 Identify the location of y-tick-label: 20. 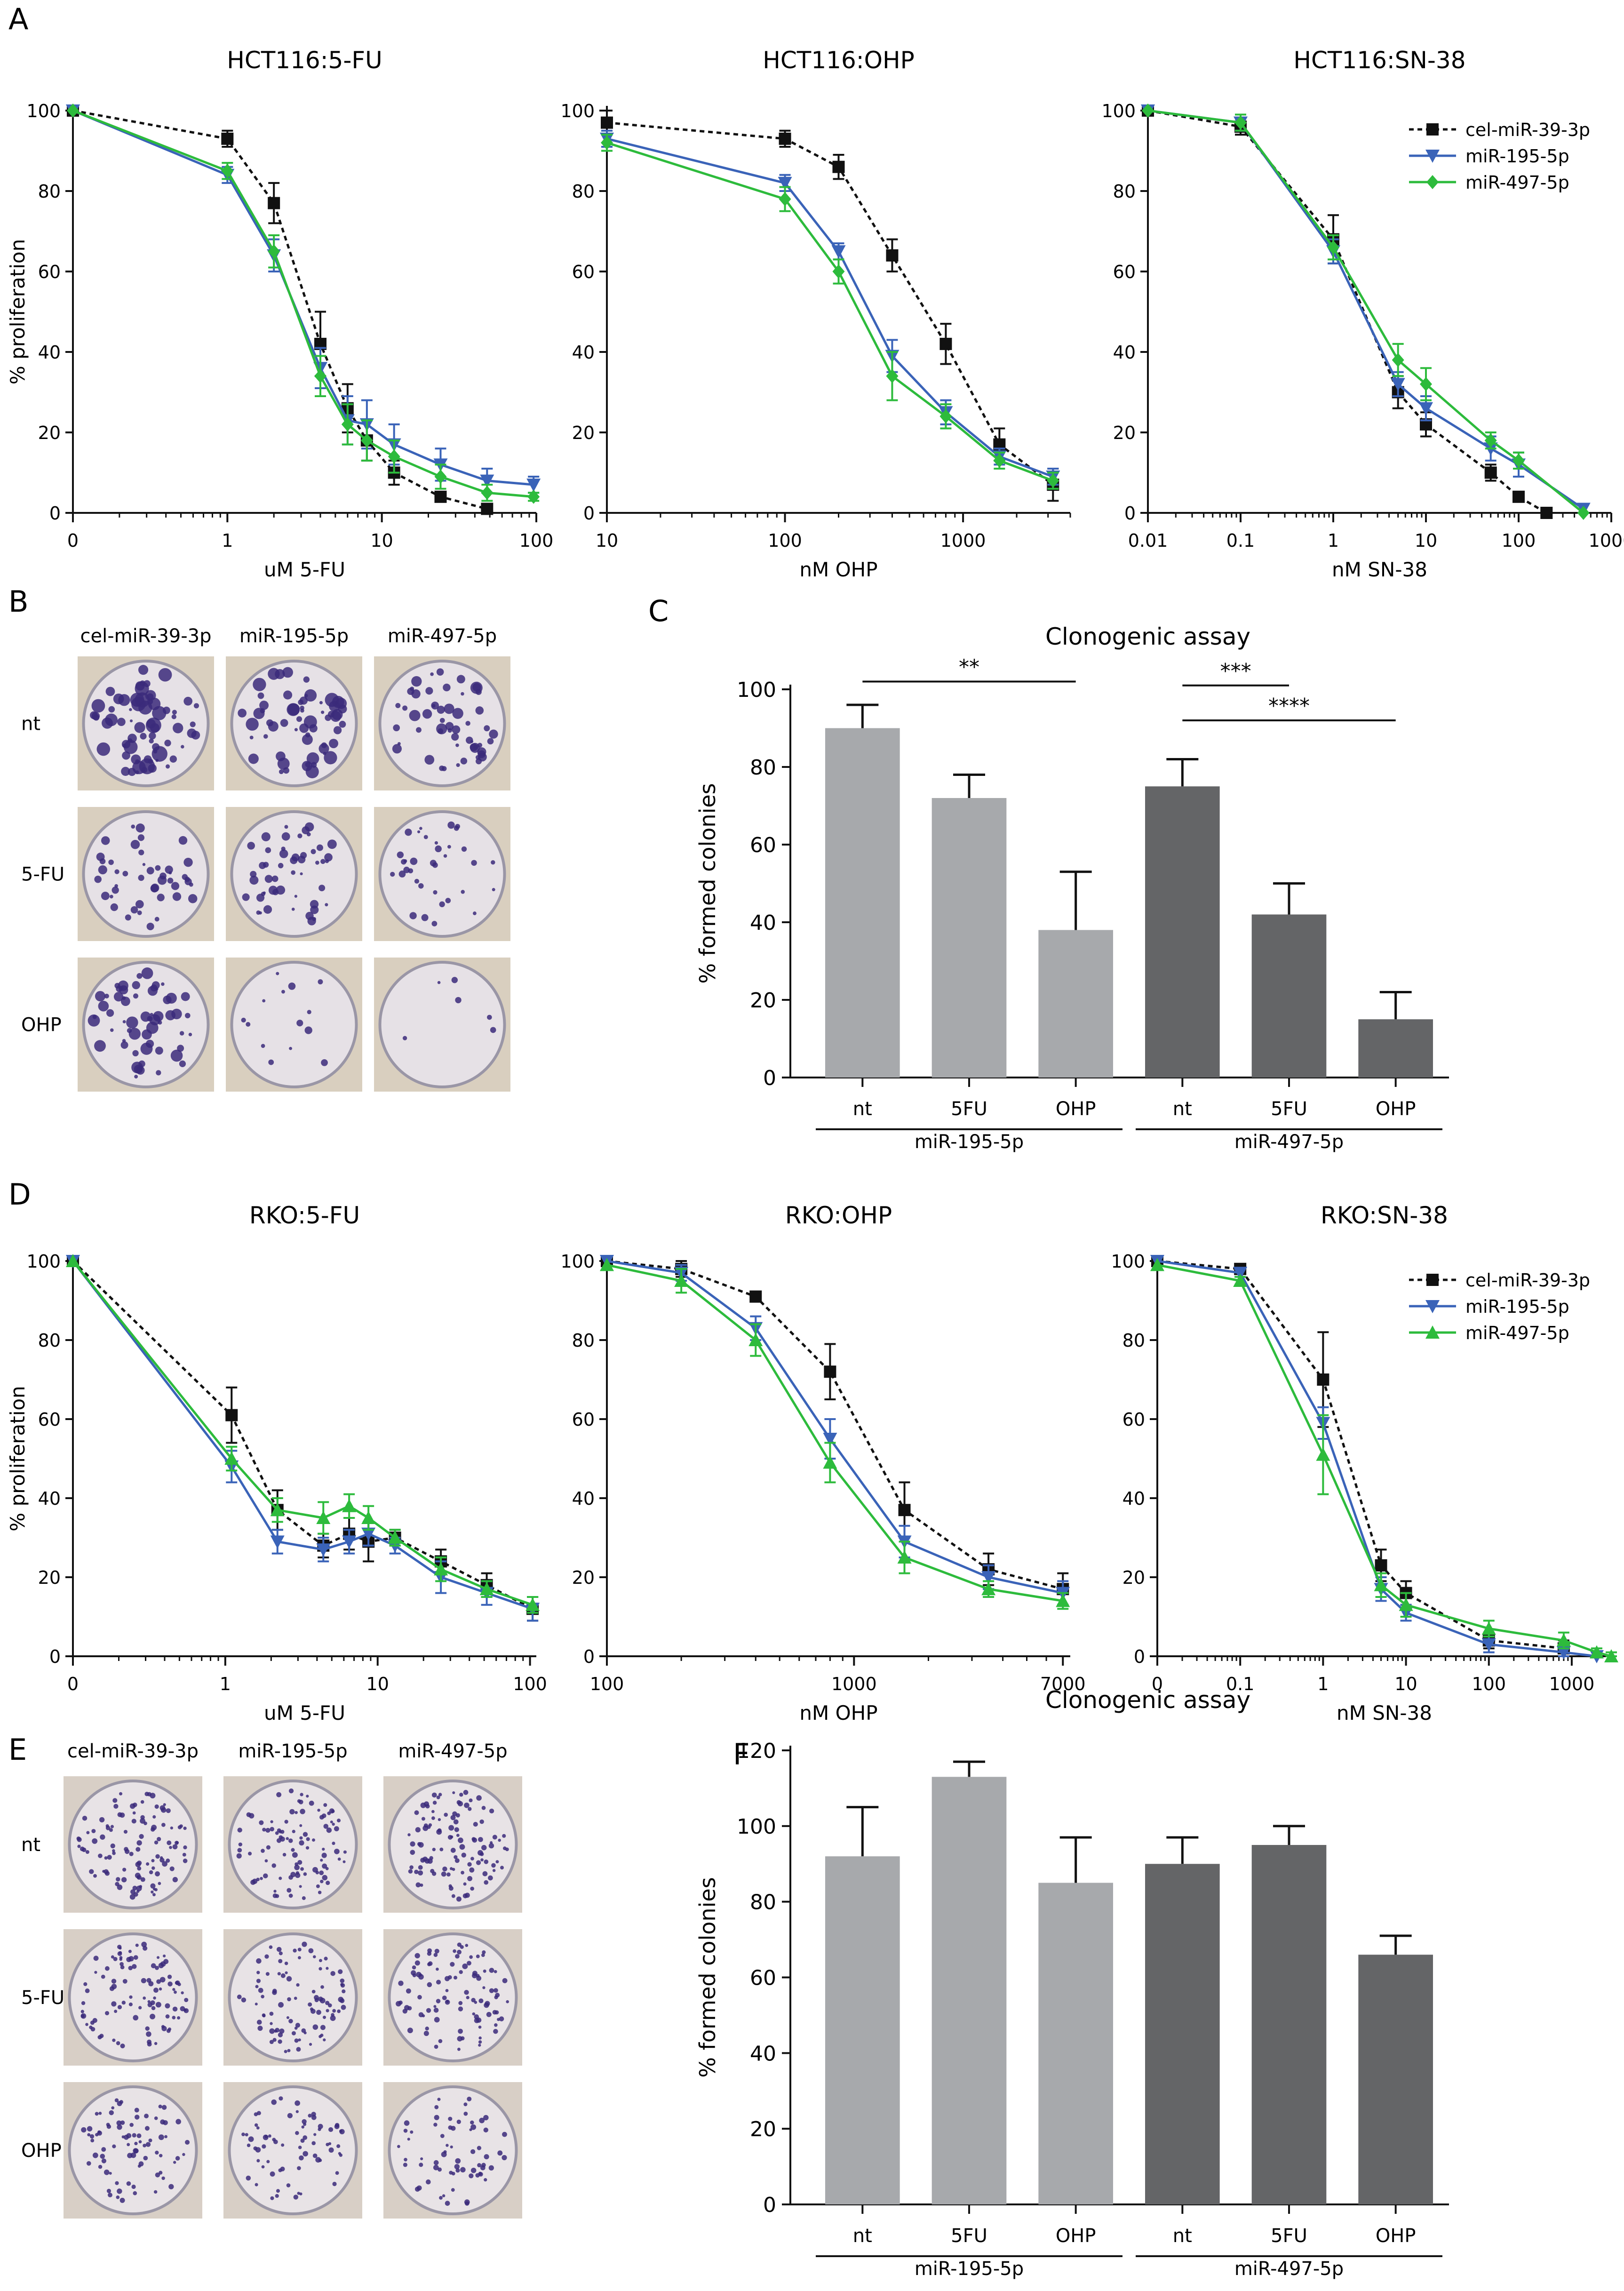
(763, 1001).